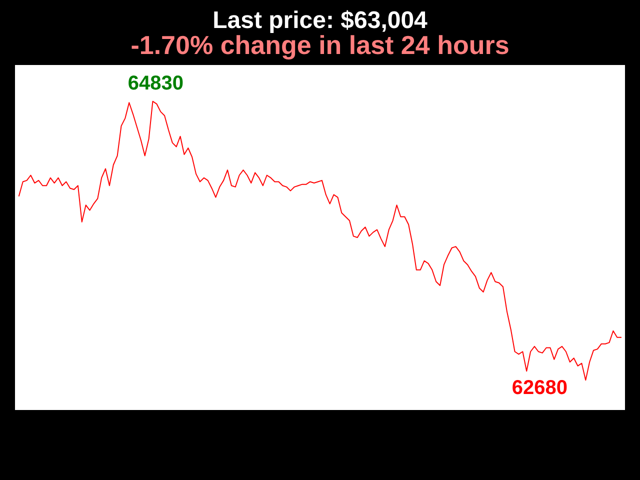  What do you see at coordinates (540, 388) in the screenshot?
I see `data-label: 62680` at bounding box center [540, 388].